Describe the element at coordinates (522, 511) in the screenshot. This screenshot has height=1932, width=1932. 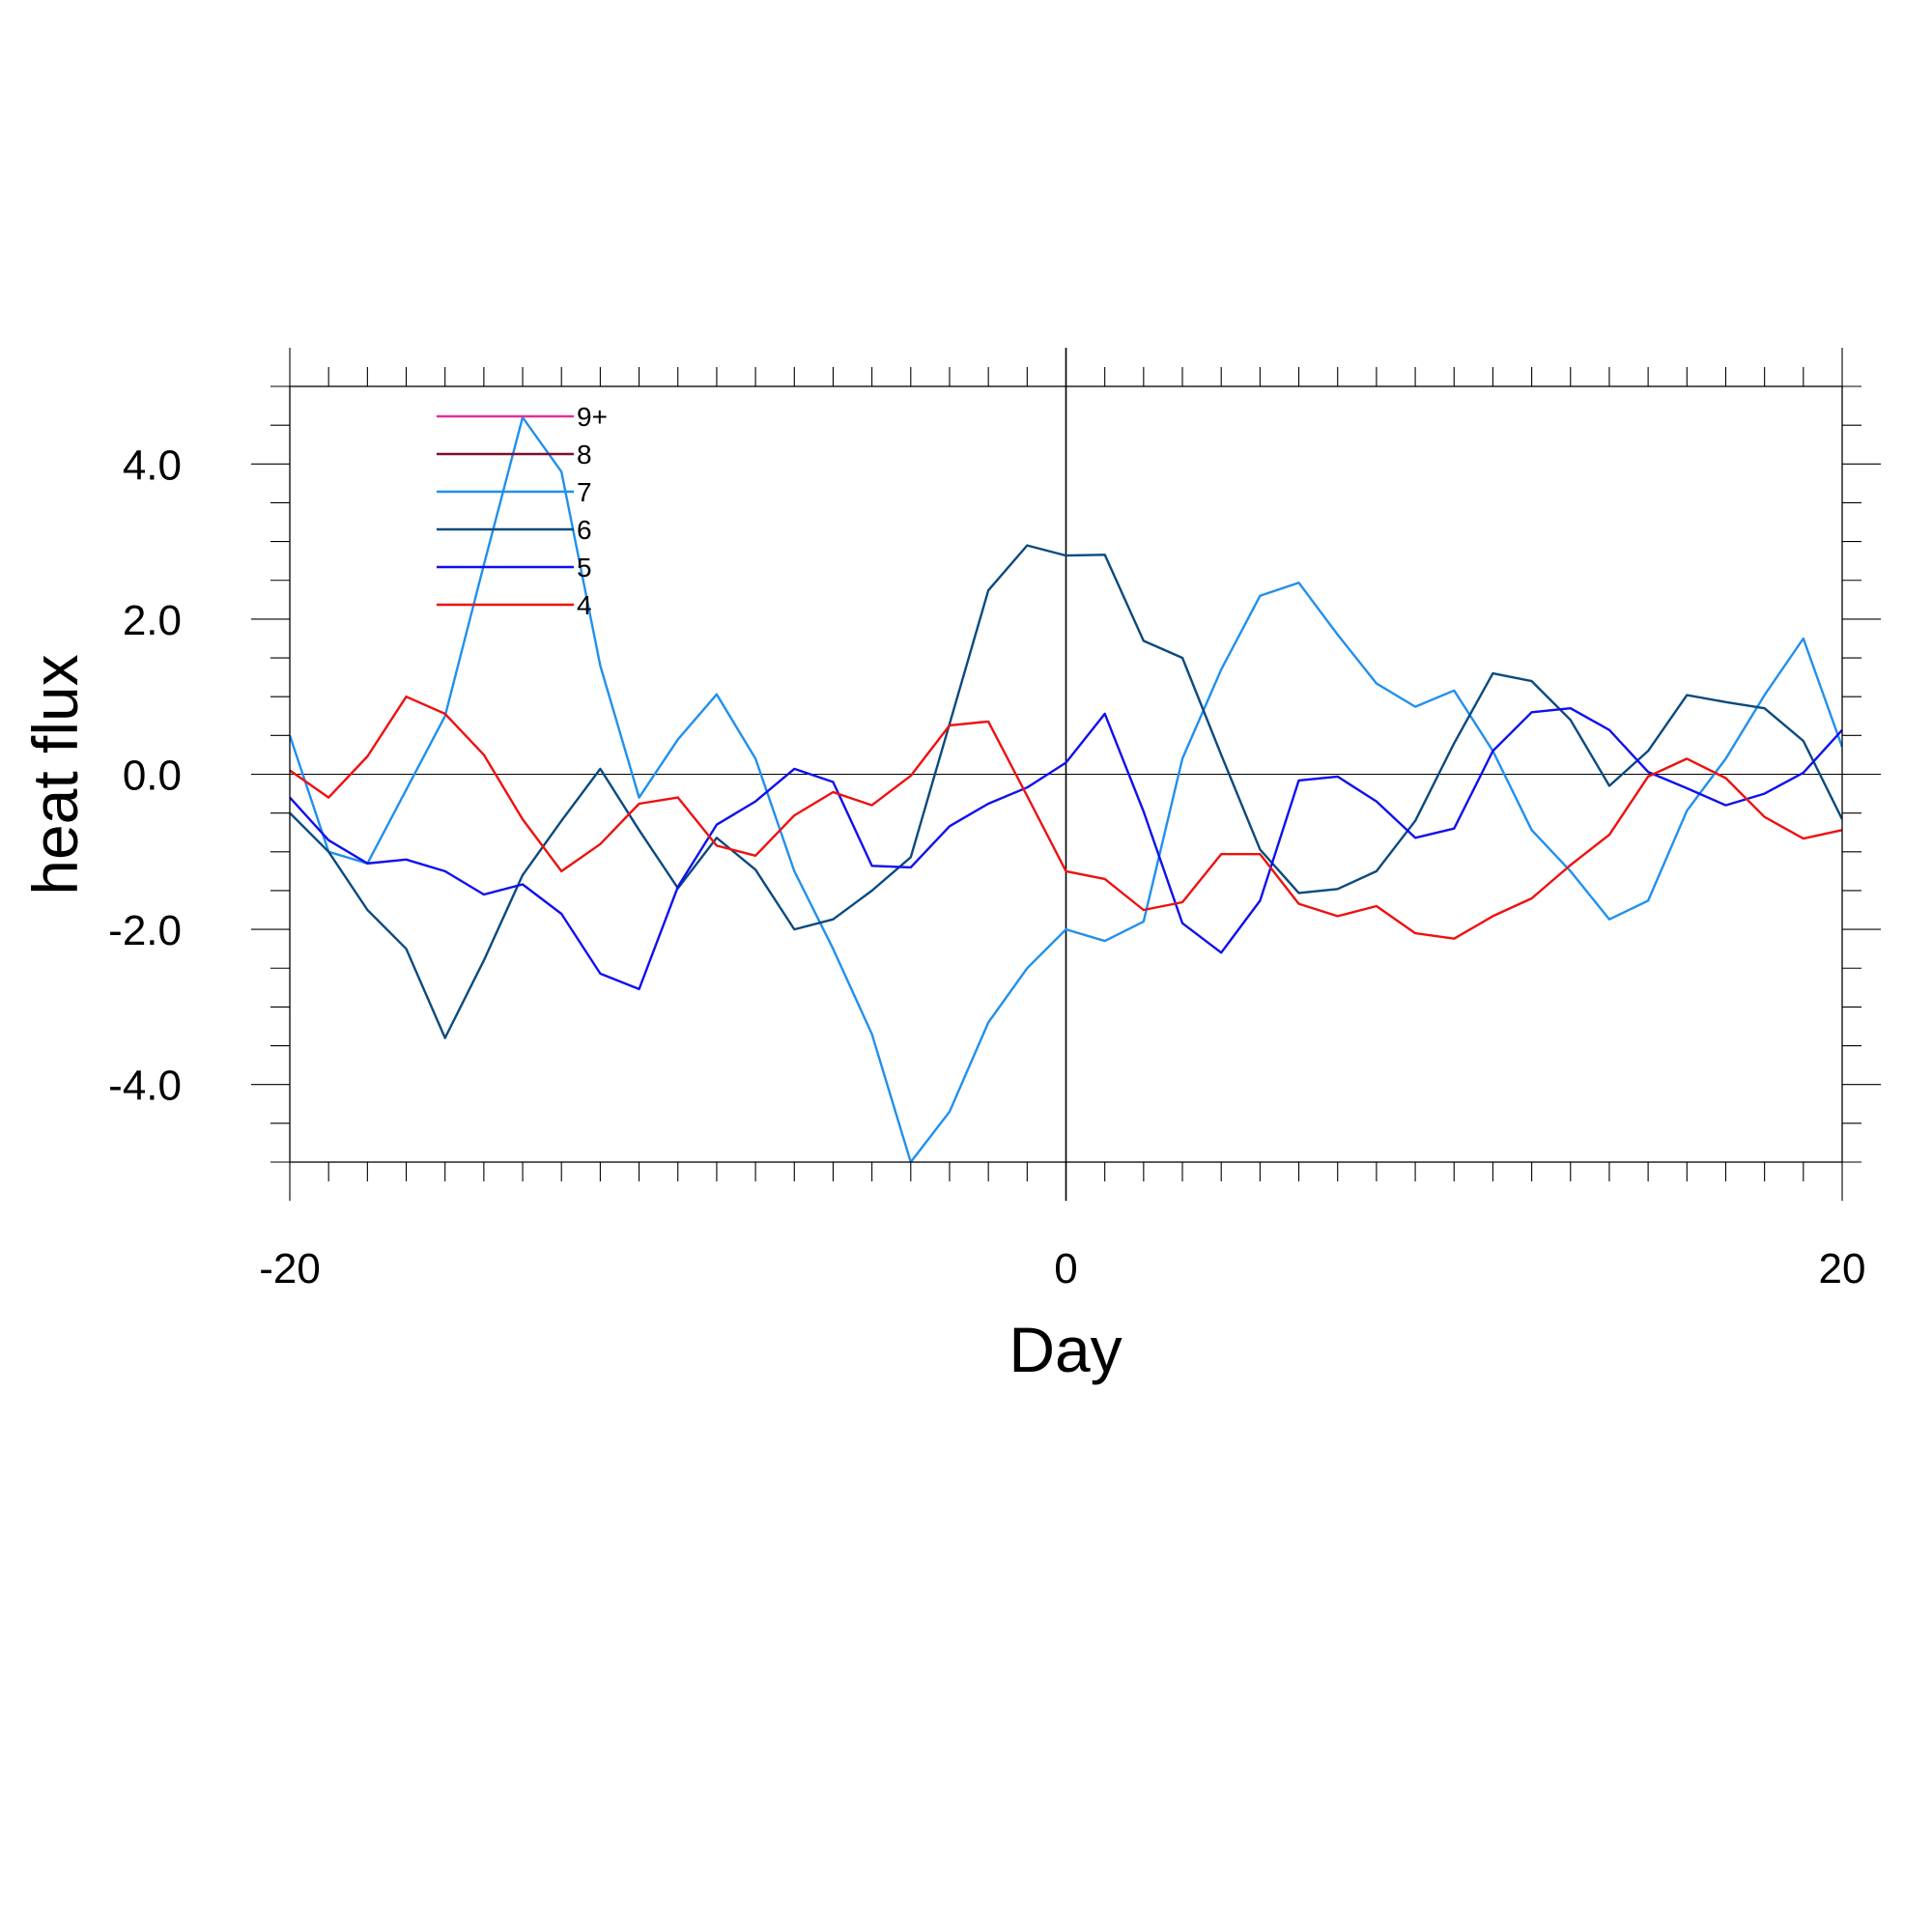
I see `legend: 9+ 8 7 6 5 4` at that location.